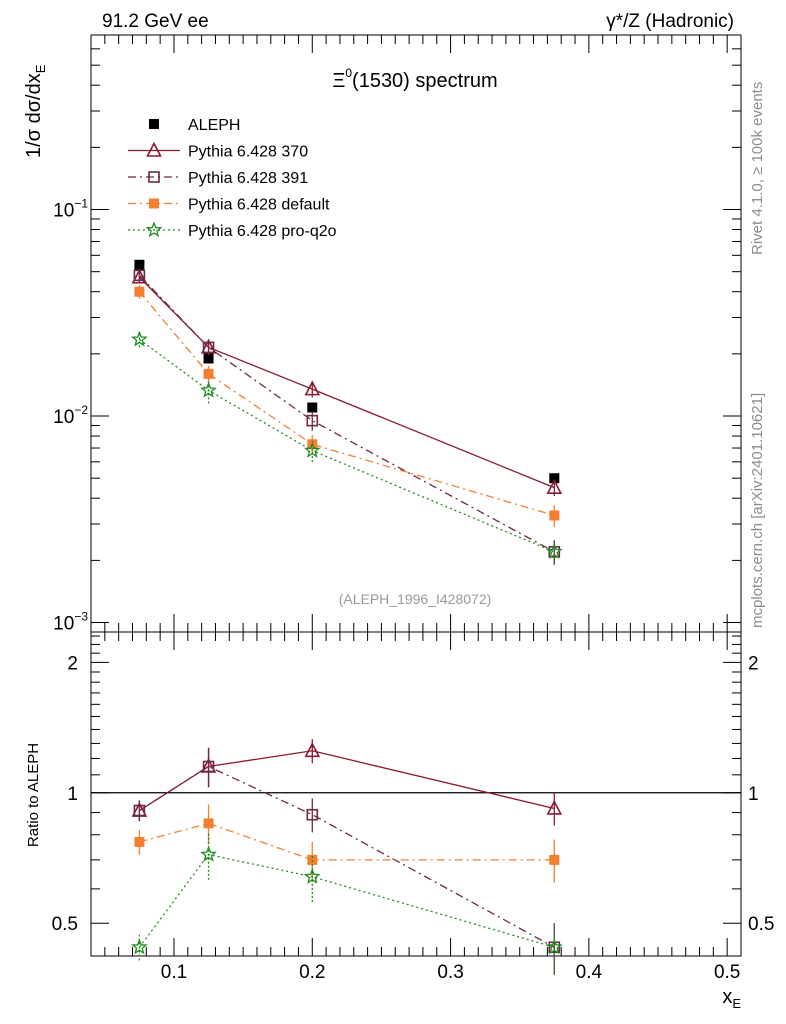 This screenshot has height=1024, width=786. What do you see at coordinates (154, 124) in the screenshot?
I see `legend-marker-aleph` at bounding box center [154, 124].